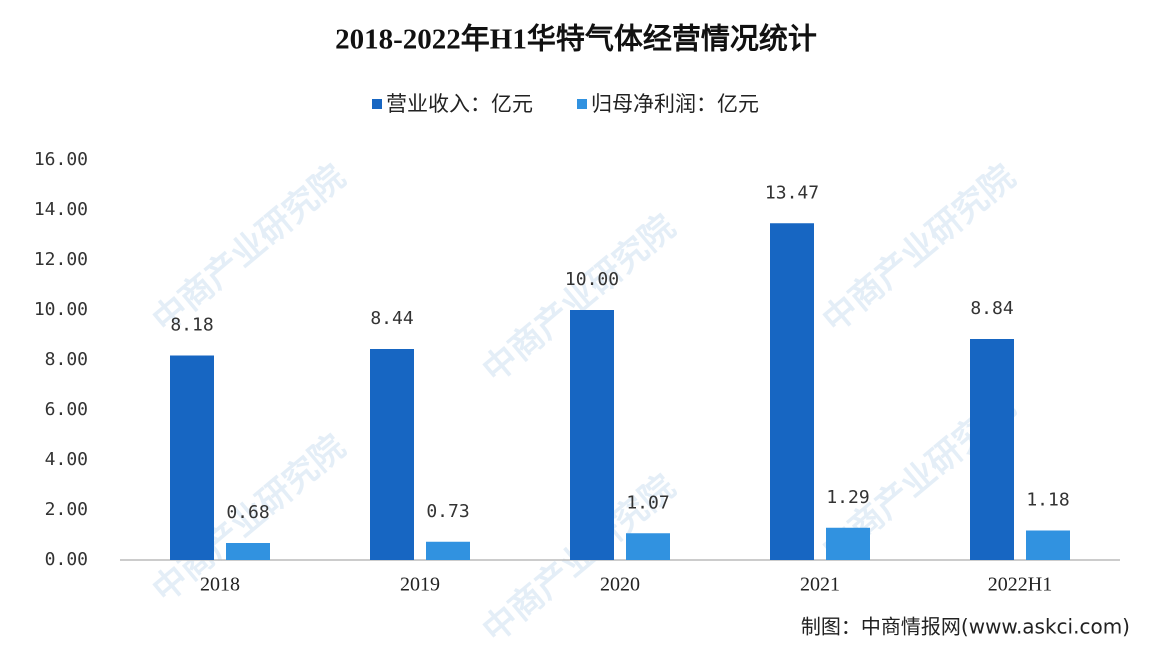 The width and height of the screenshot is (1152, 648). Describe the element at coordinates (1020, 585) in the screenshot. I see `x-tick-label: 2022H1` at that location.